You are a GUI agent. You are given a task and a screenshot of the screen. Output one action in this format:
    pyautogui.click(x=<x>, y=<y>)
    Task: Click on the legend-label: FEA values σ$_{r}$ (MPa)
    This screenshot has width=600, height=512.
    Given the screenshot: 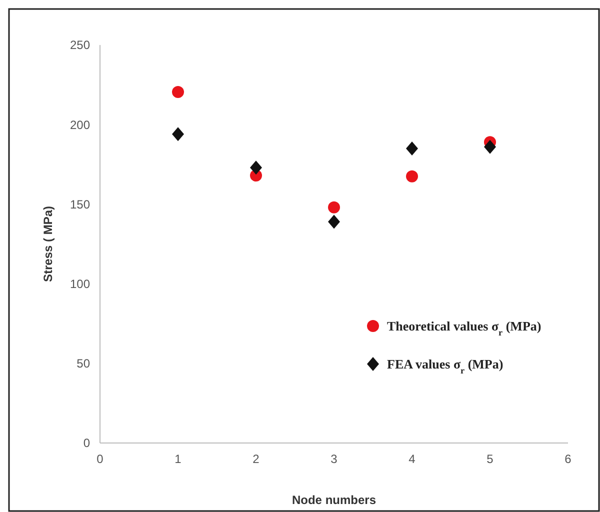 What is the action you would take?
    pyautogui.click(x=445, y=366)
    